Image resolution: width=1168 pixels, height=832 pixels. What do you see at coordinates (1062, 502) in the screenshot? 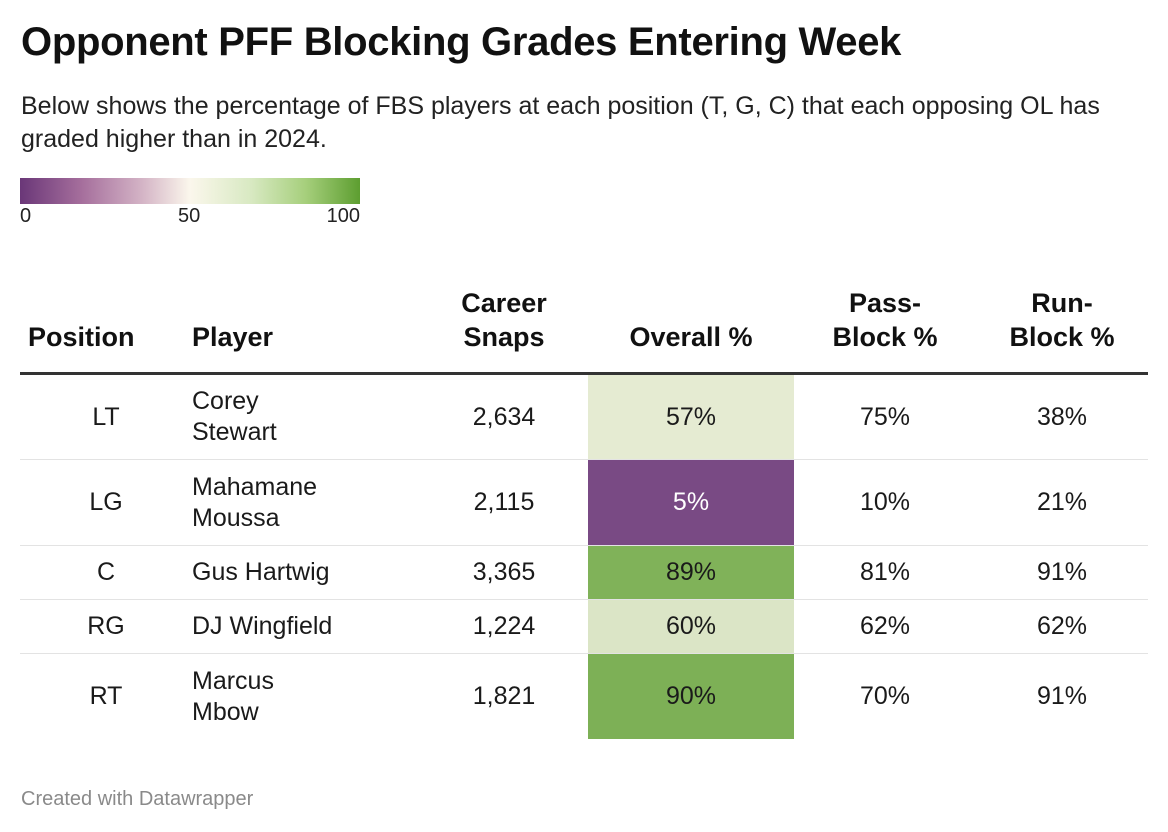
I see `cell-run-block: 21%` at bounding box center [1062, 502].